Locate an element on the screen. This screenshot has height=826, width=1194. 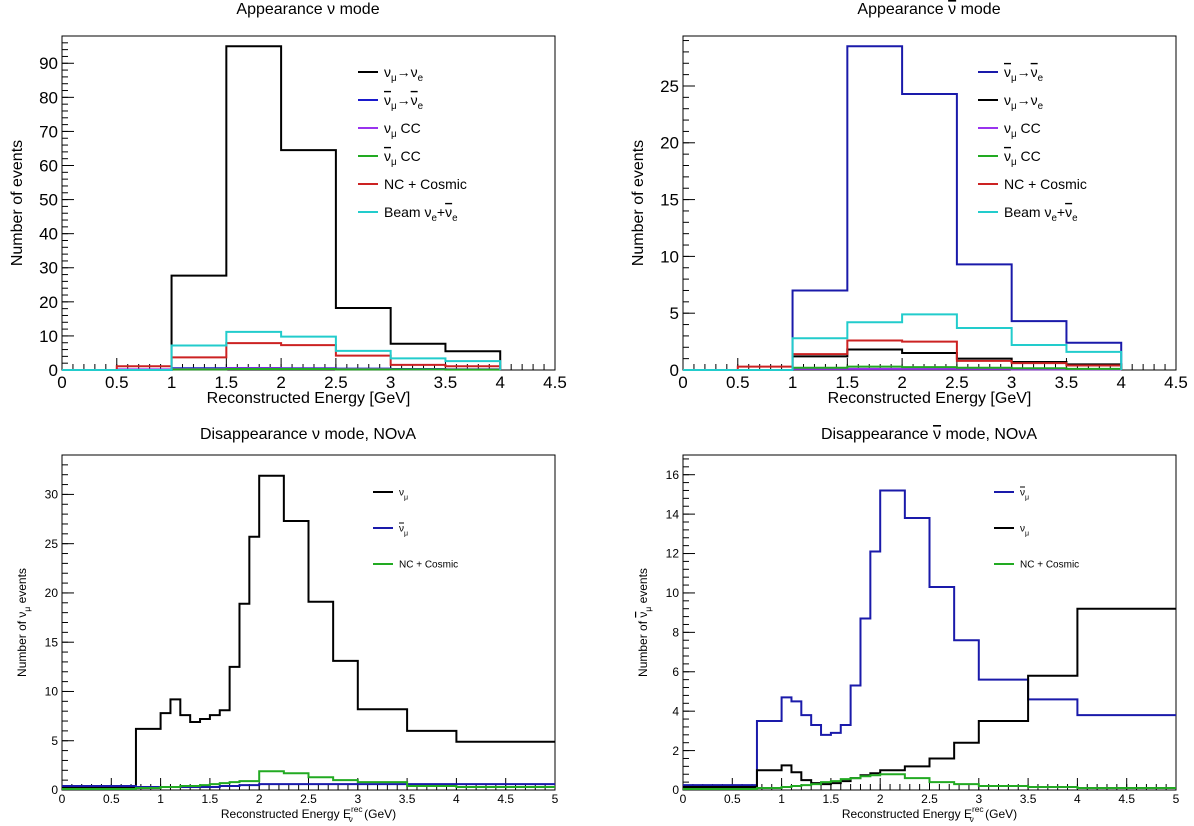
legend-label: Beam νe+νe is located at coordinates (421, 214).